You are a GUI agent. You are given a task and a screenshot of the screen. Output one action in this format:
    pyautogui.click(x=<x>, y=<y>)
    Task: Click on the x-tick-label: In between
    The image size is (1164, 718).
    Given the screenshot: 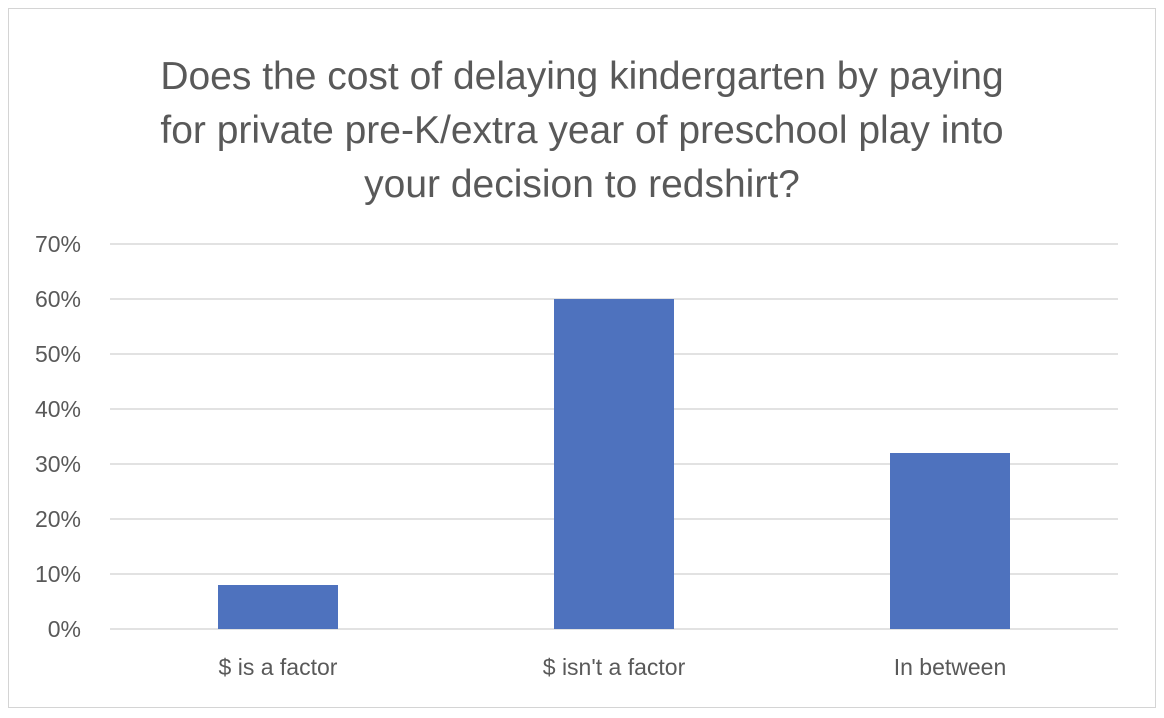 What is the action you would take?
    pyautogui.click(x=950, y=667)
    